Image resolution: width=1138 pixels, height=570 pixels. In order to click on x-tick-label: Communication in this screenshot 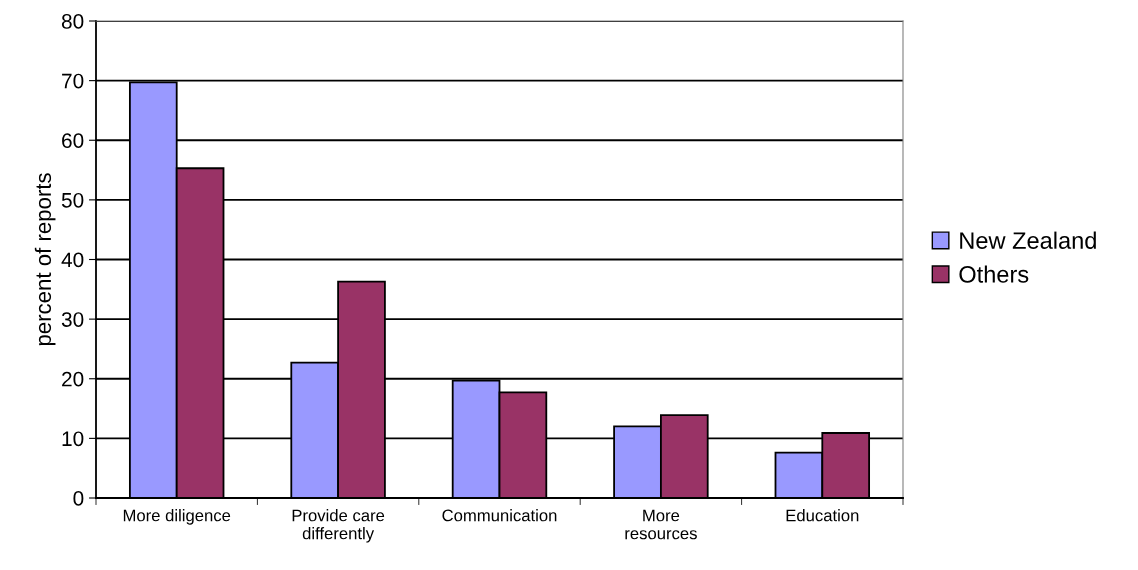, I will do `click(499, 515)`.